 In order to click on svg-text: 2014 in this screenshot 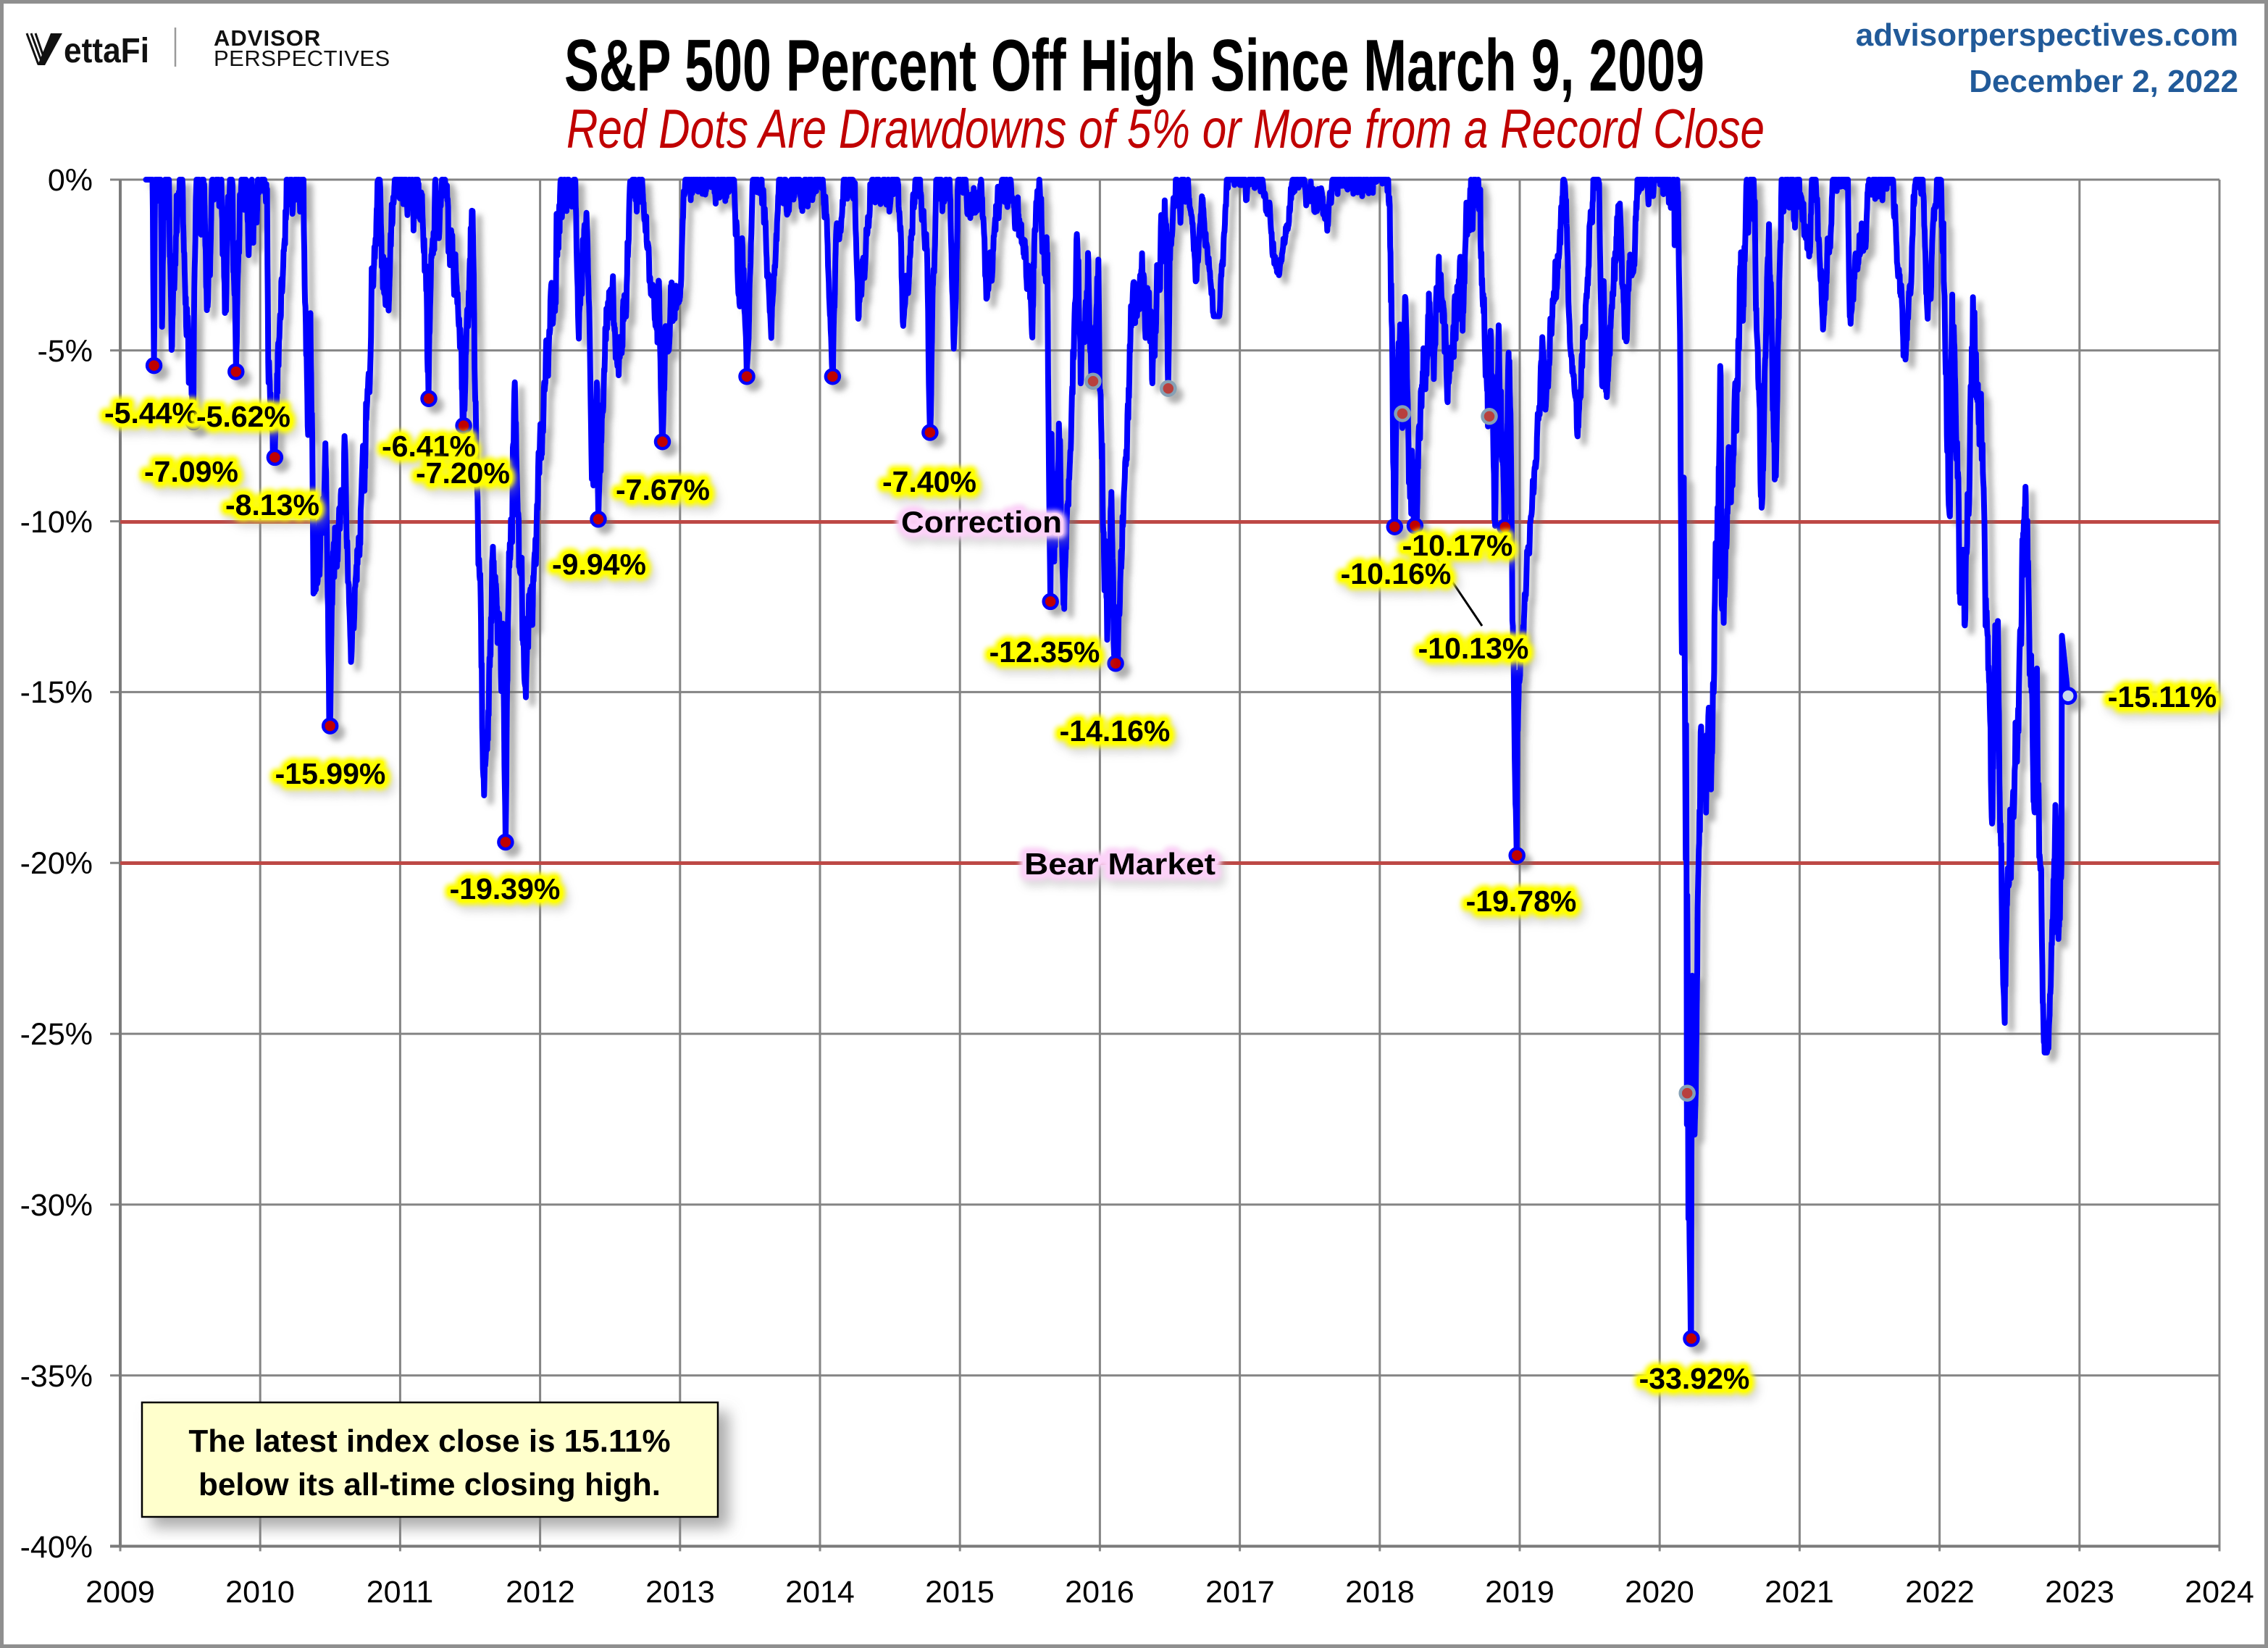, I will do `click(820, 1592)`.